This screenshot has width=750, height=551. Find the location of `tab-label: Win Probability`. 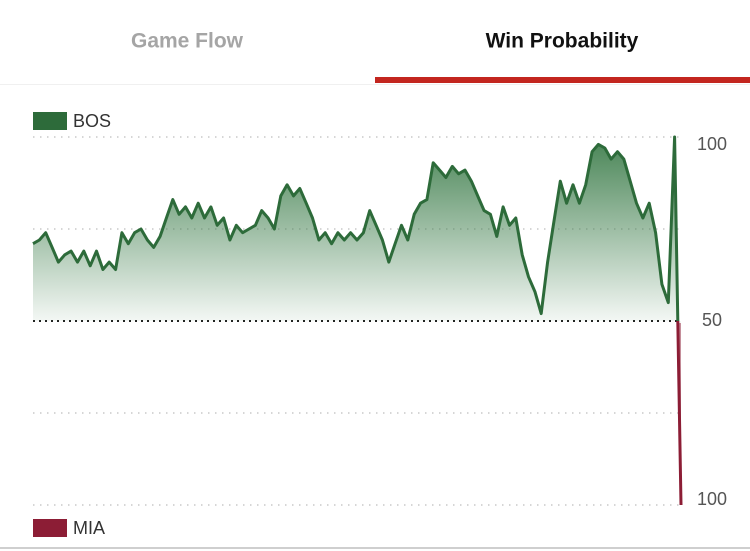

tab-label: Win Probability is located at coordinates (562, 41).